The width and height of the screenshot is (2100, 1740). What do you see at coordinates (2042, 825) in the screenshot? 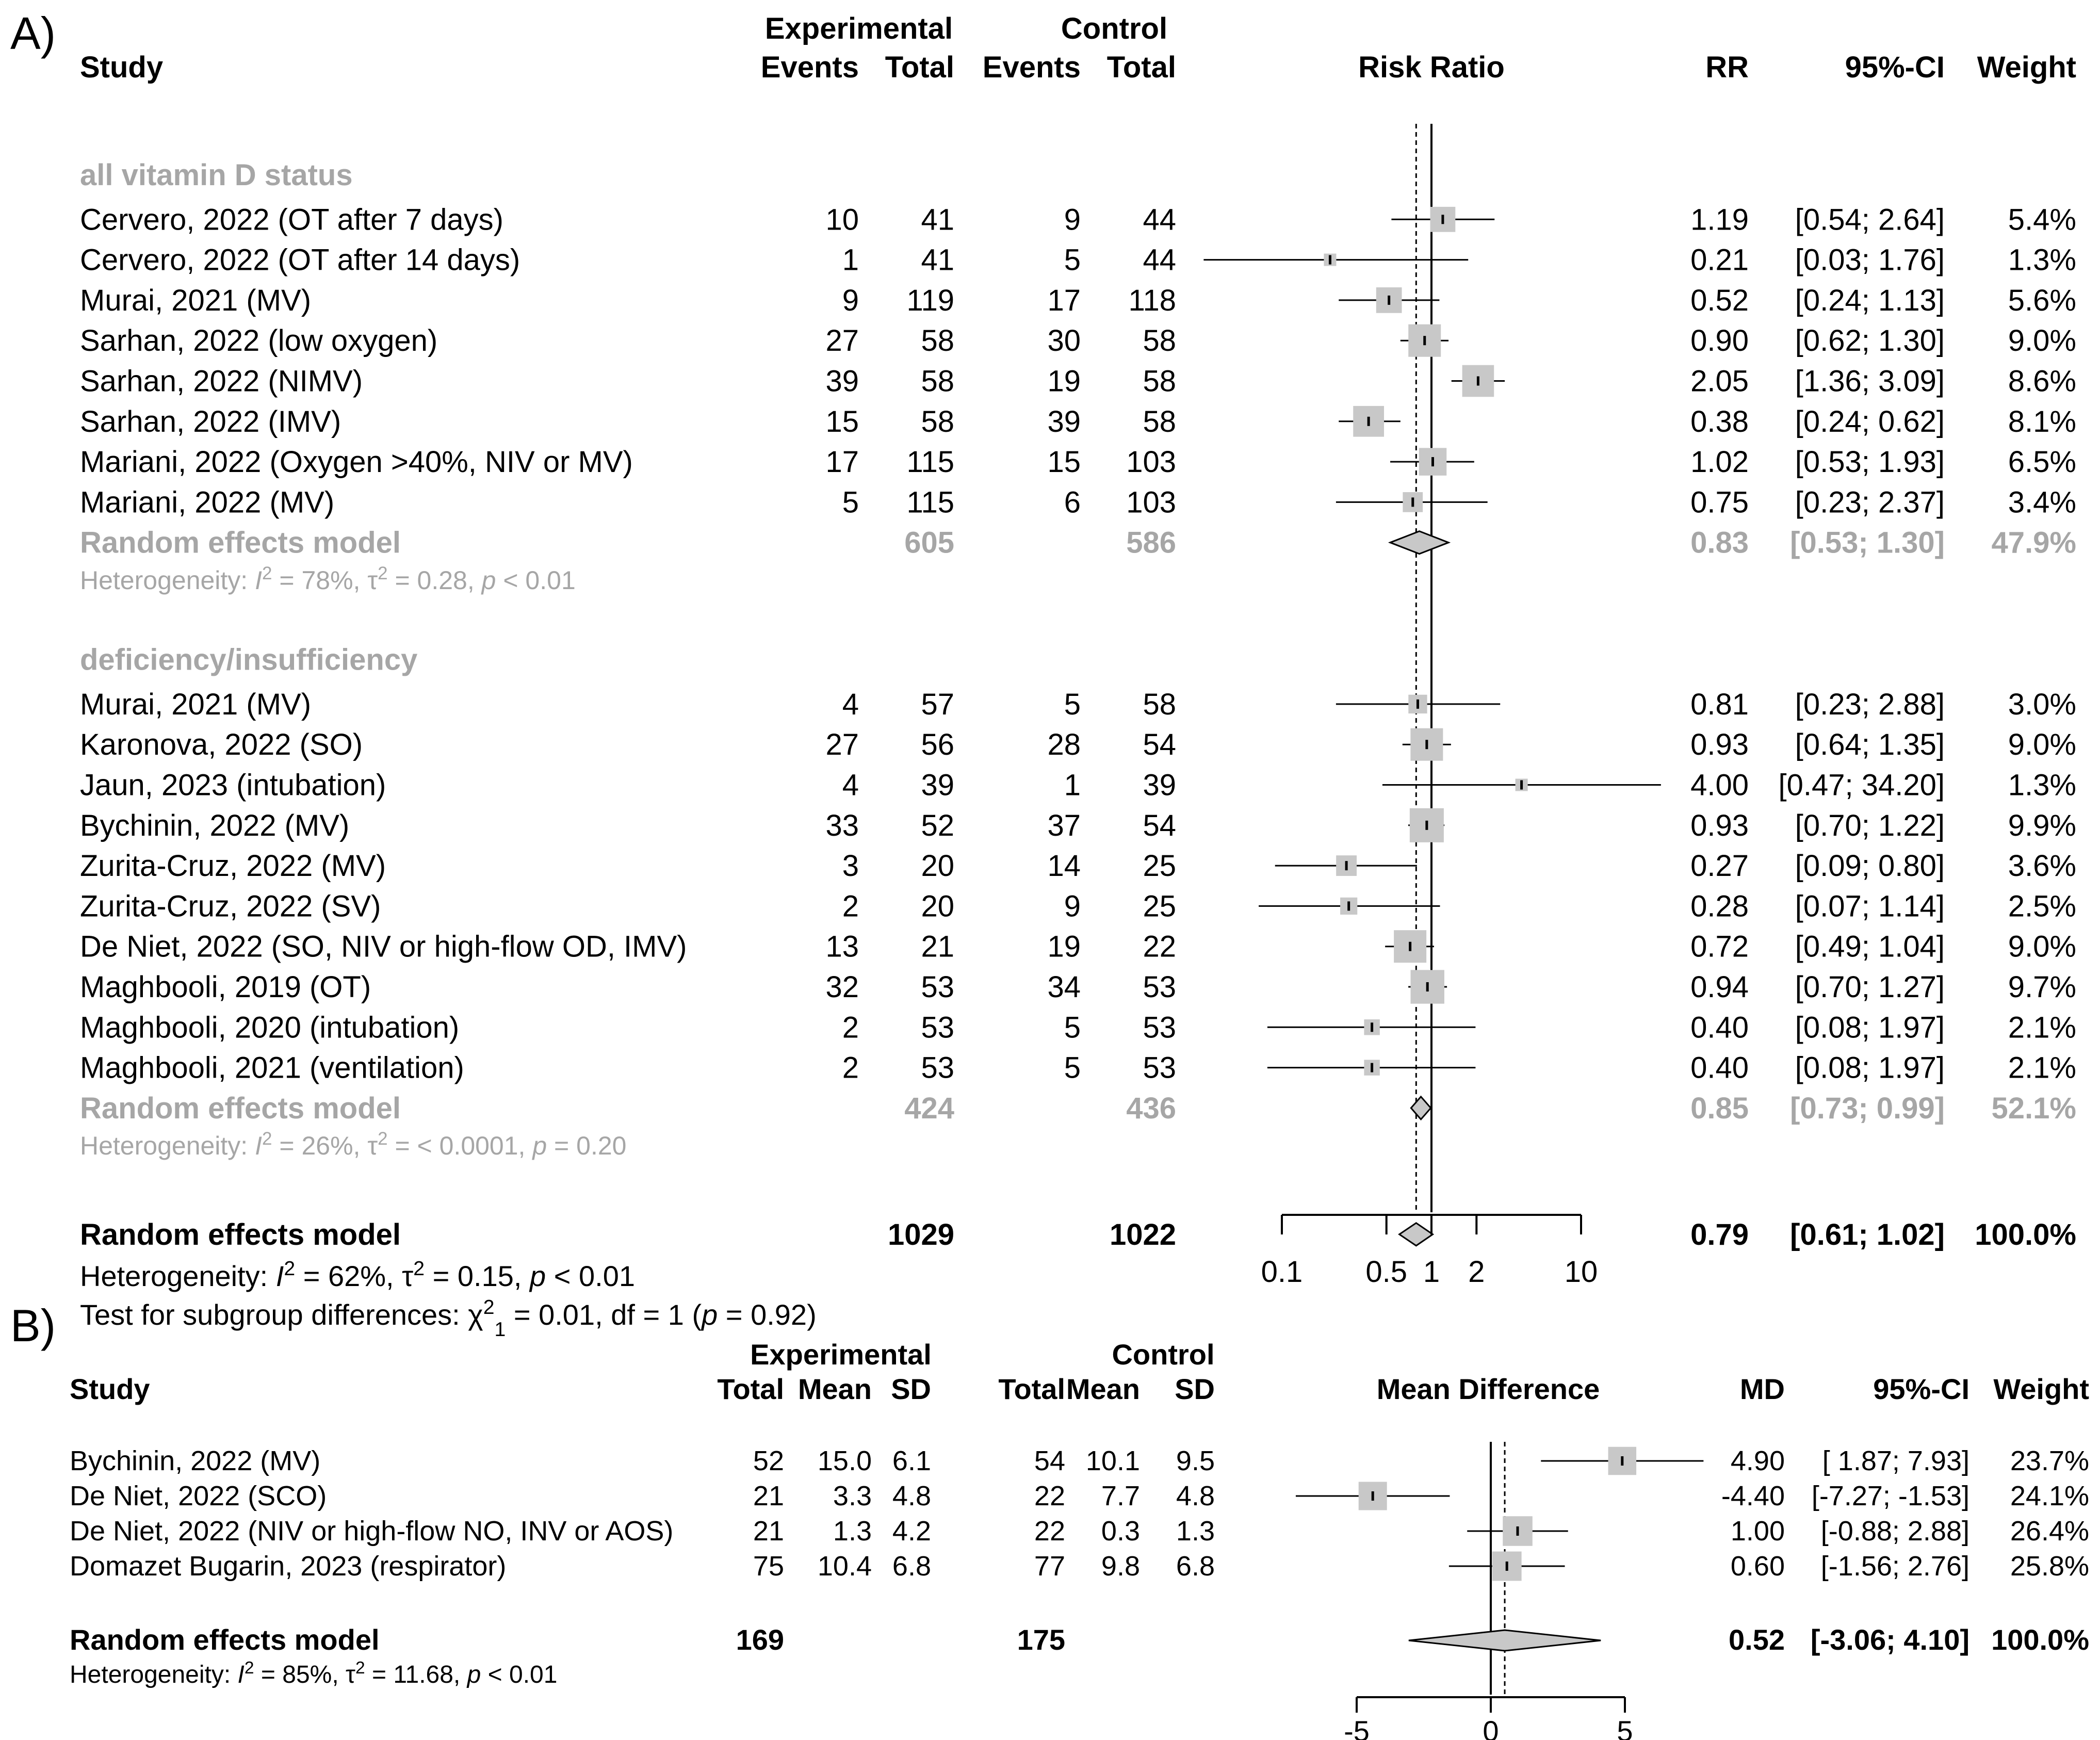
I see `weight-value: 9.9%` at bounding box center [2042, 825].